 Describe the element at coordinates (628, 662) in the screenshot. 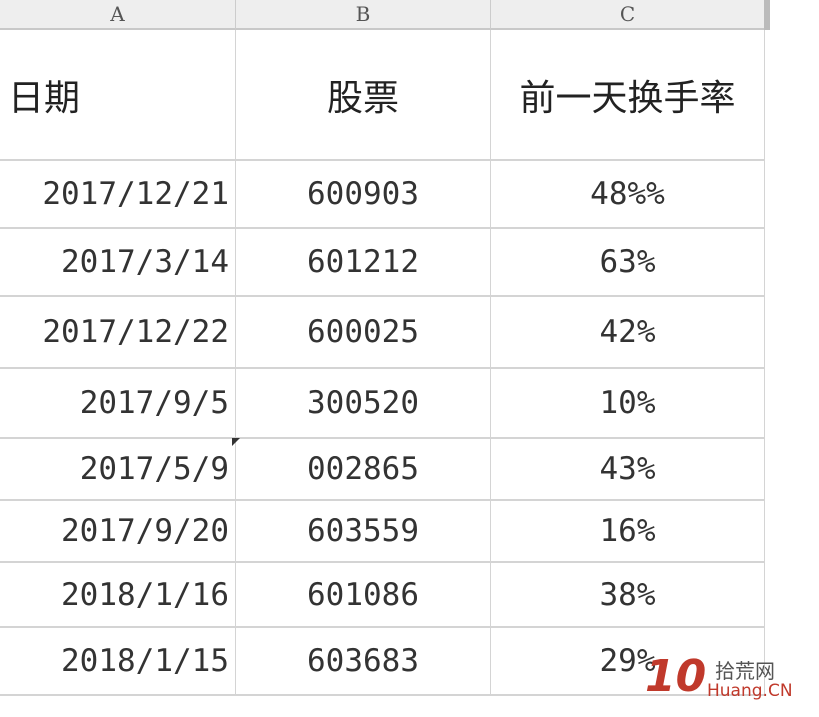

I see `cell-turnover: 29%` at that location.